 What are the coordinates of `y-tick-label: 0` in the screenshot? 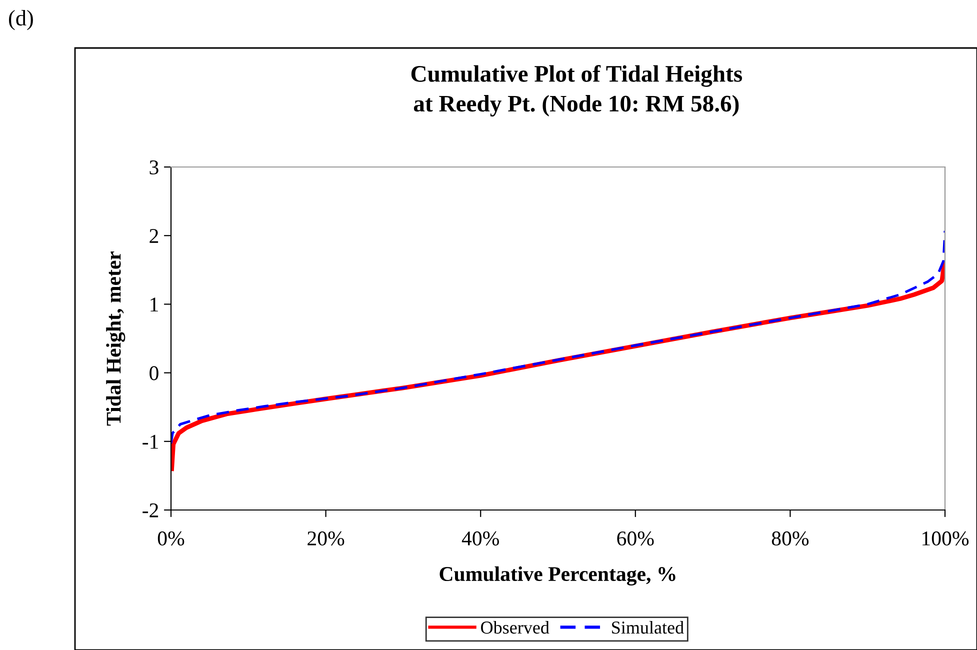 It's located at (154, 373).